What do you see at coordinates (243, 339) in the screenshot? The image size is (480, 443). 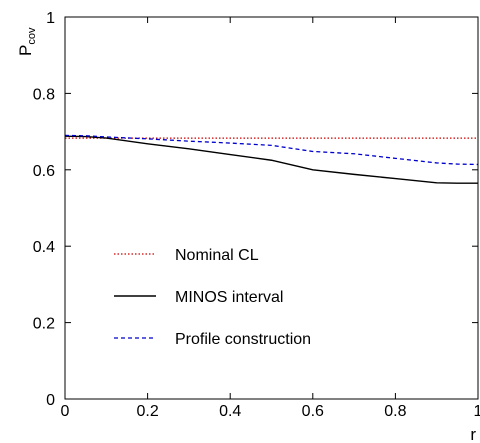 I see `legend-label-2: Profile construction` at bounding box center [243, 339].